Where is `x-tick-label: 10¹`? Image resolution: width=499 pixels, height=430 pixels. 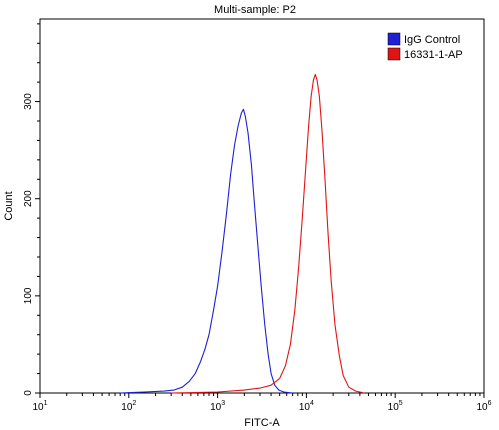 x-tick-label: 10¹ is located at coordinates (39, 406).